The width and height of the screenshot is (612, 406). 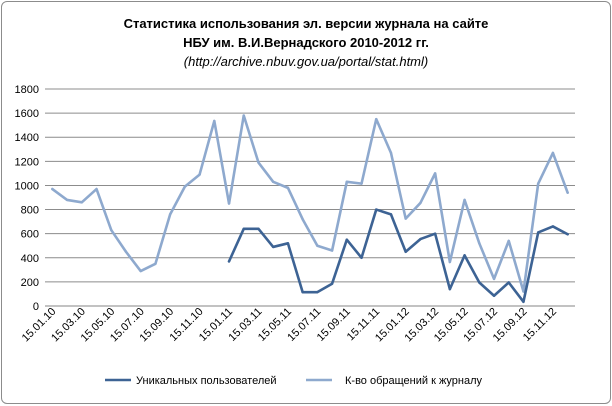 I want to click on y-tick-label: 1800, so click(x=27, y=90).